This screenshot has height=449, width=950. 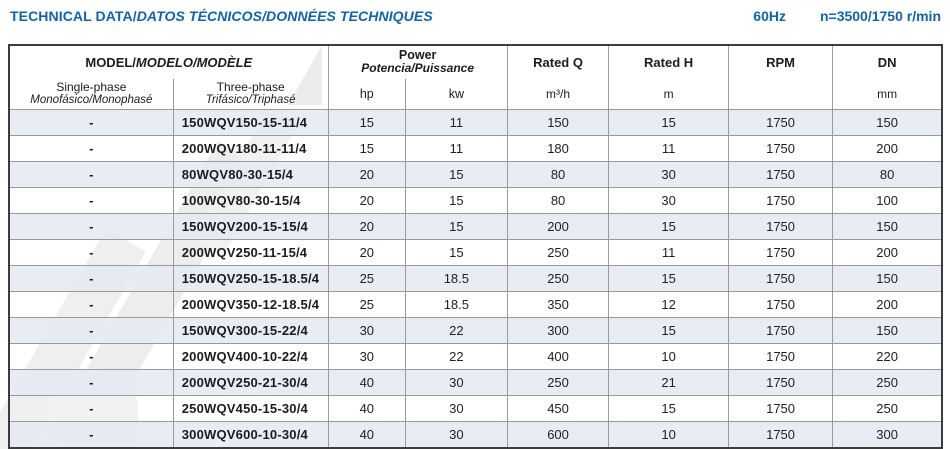 I want to click on cell-model-name: 150WQV300-15-22/4, so click(x=250, y=330).